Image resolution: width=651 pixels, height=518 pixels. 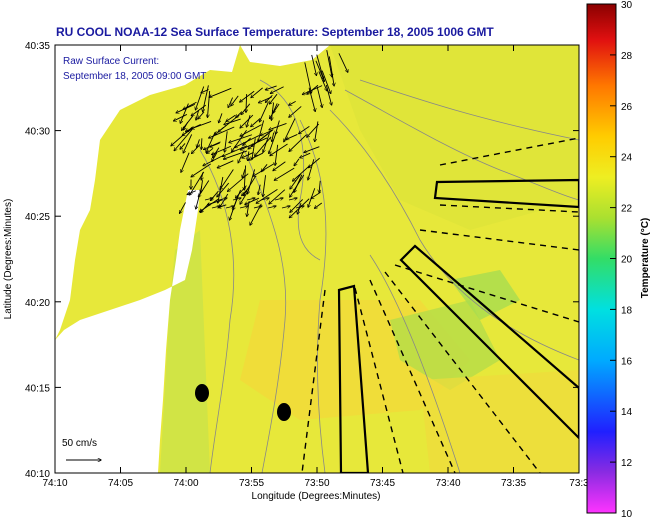 What do you see at coordinates (627, 361) in the screenshot?
I see `colorbar-tick-label: 16` at bounding box center [627, 361].